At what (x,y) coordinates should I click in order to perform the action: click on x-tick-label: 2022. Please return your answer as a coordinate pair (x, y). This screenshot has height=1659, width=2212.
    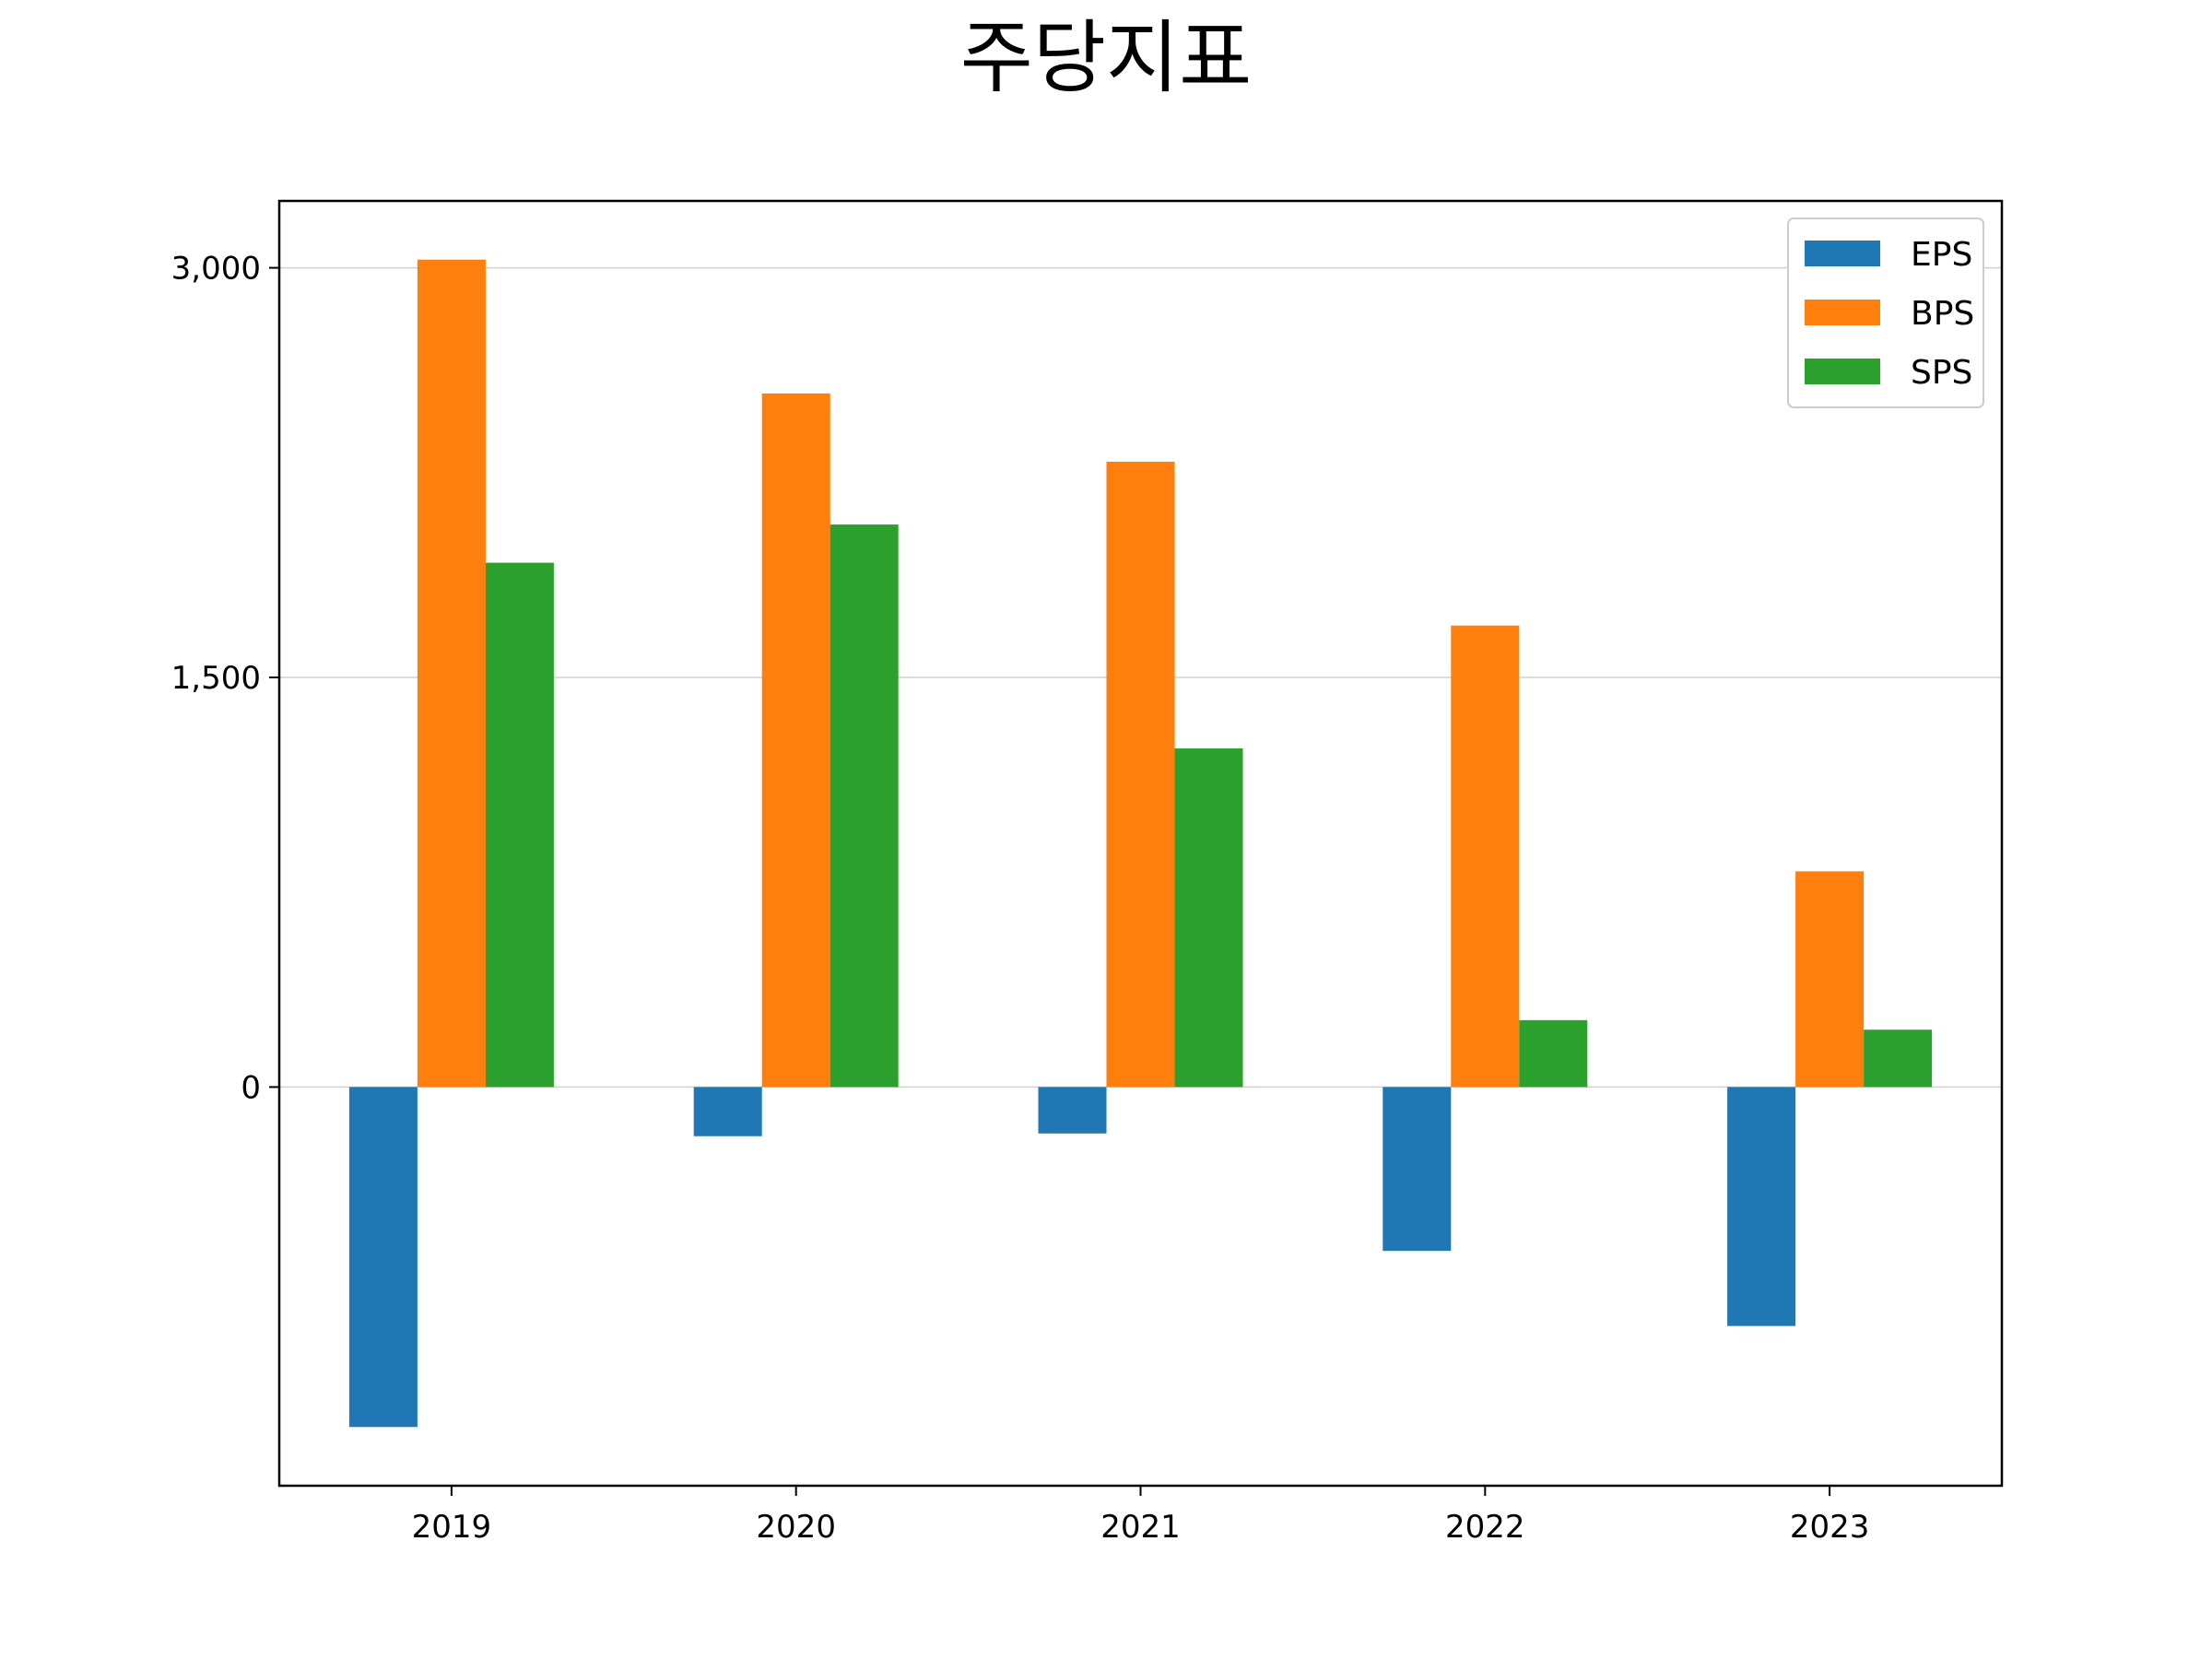
    Looking at the image, I should click on (1485, 1527).